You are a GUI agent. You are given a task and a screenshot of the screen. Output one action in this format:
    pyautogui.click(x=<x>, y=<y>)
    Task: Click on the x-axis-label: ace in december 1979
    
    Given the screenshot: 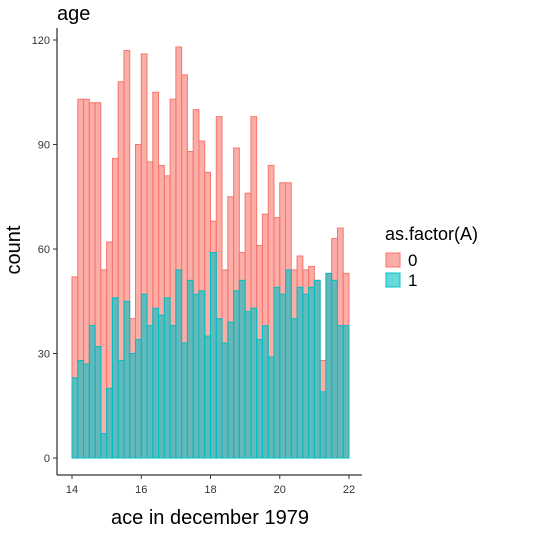 What is the action you would take?
    pyautogui.click(x=210, y=518)
    